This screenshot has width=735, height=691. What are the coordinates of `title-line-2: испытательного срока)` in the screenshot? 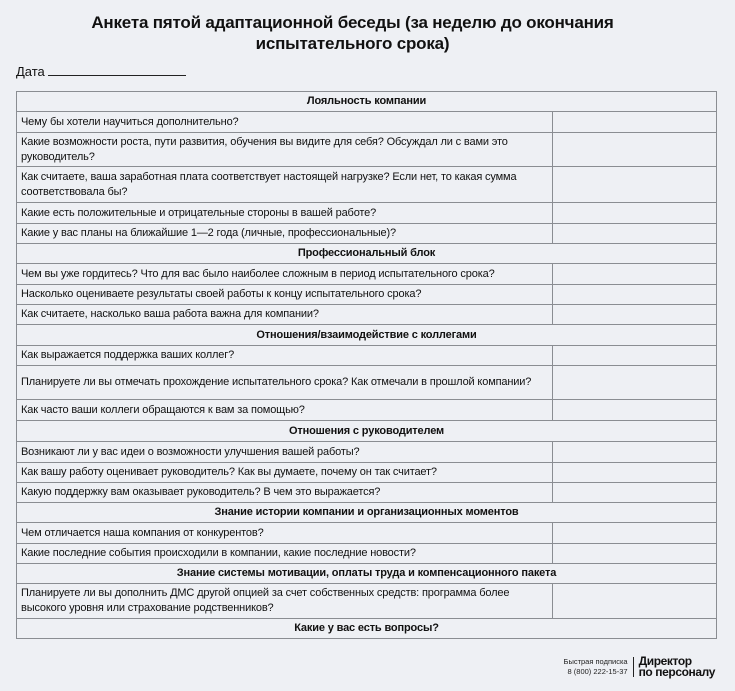 It's located at (352, 43).